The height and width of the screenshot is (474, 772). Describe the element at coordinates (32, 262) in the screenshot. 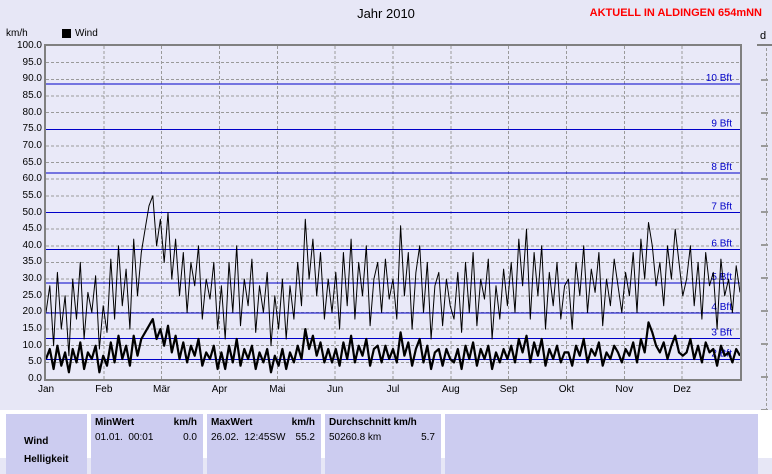

I see `y-tick-label: 35.0` at that location.